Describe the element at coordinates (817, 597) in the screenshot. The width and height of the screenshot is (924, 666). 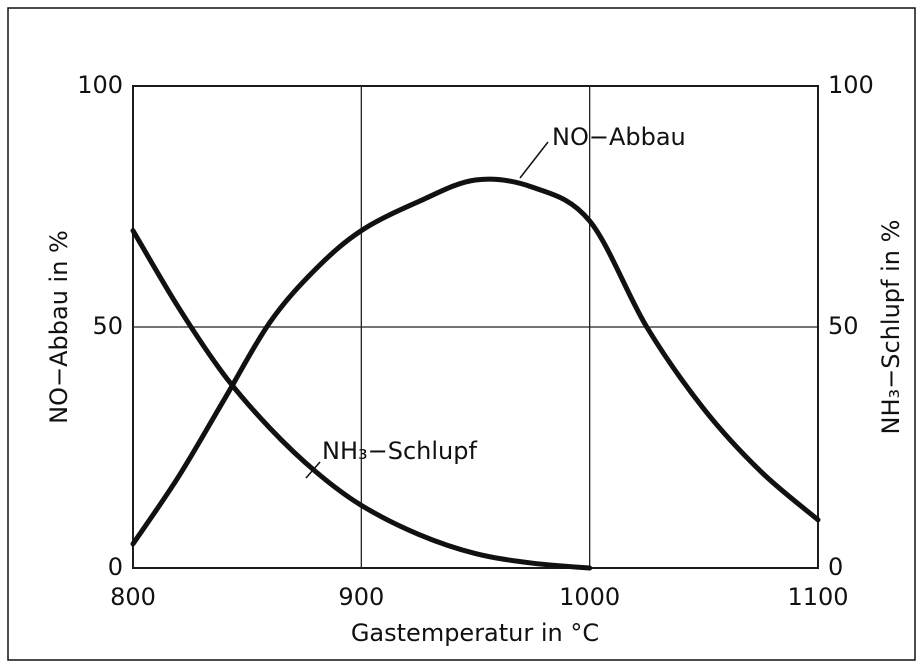
I see `x-tick-label: 1100` at that location.